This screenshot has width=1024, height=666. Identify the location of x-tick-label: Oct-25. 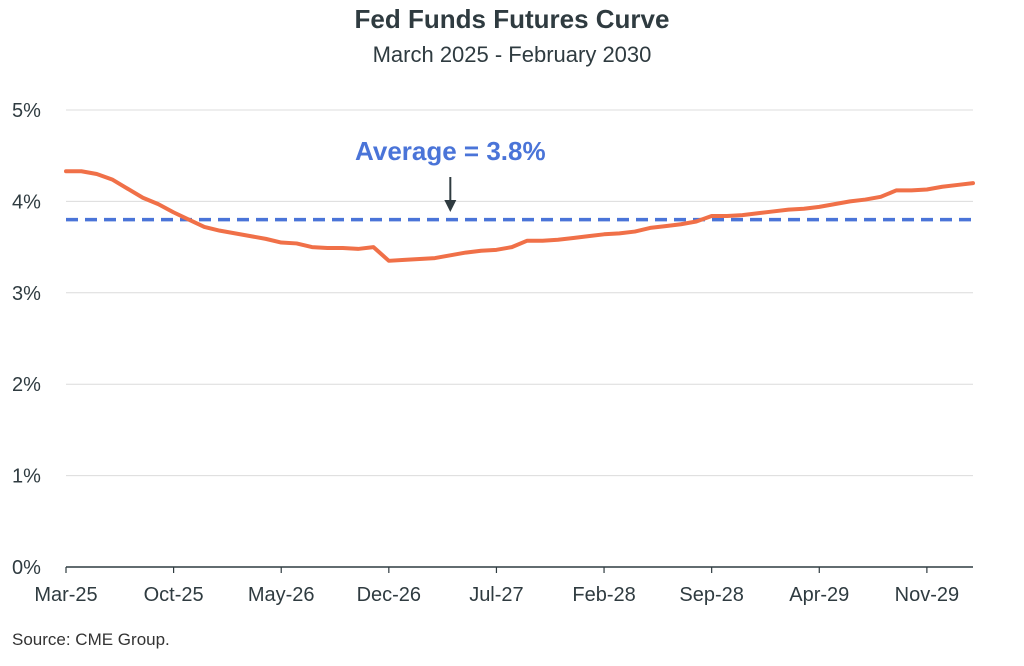
(174, 595).